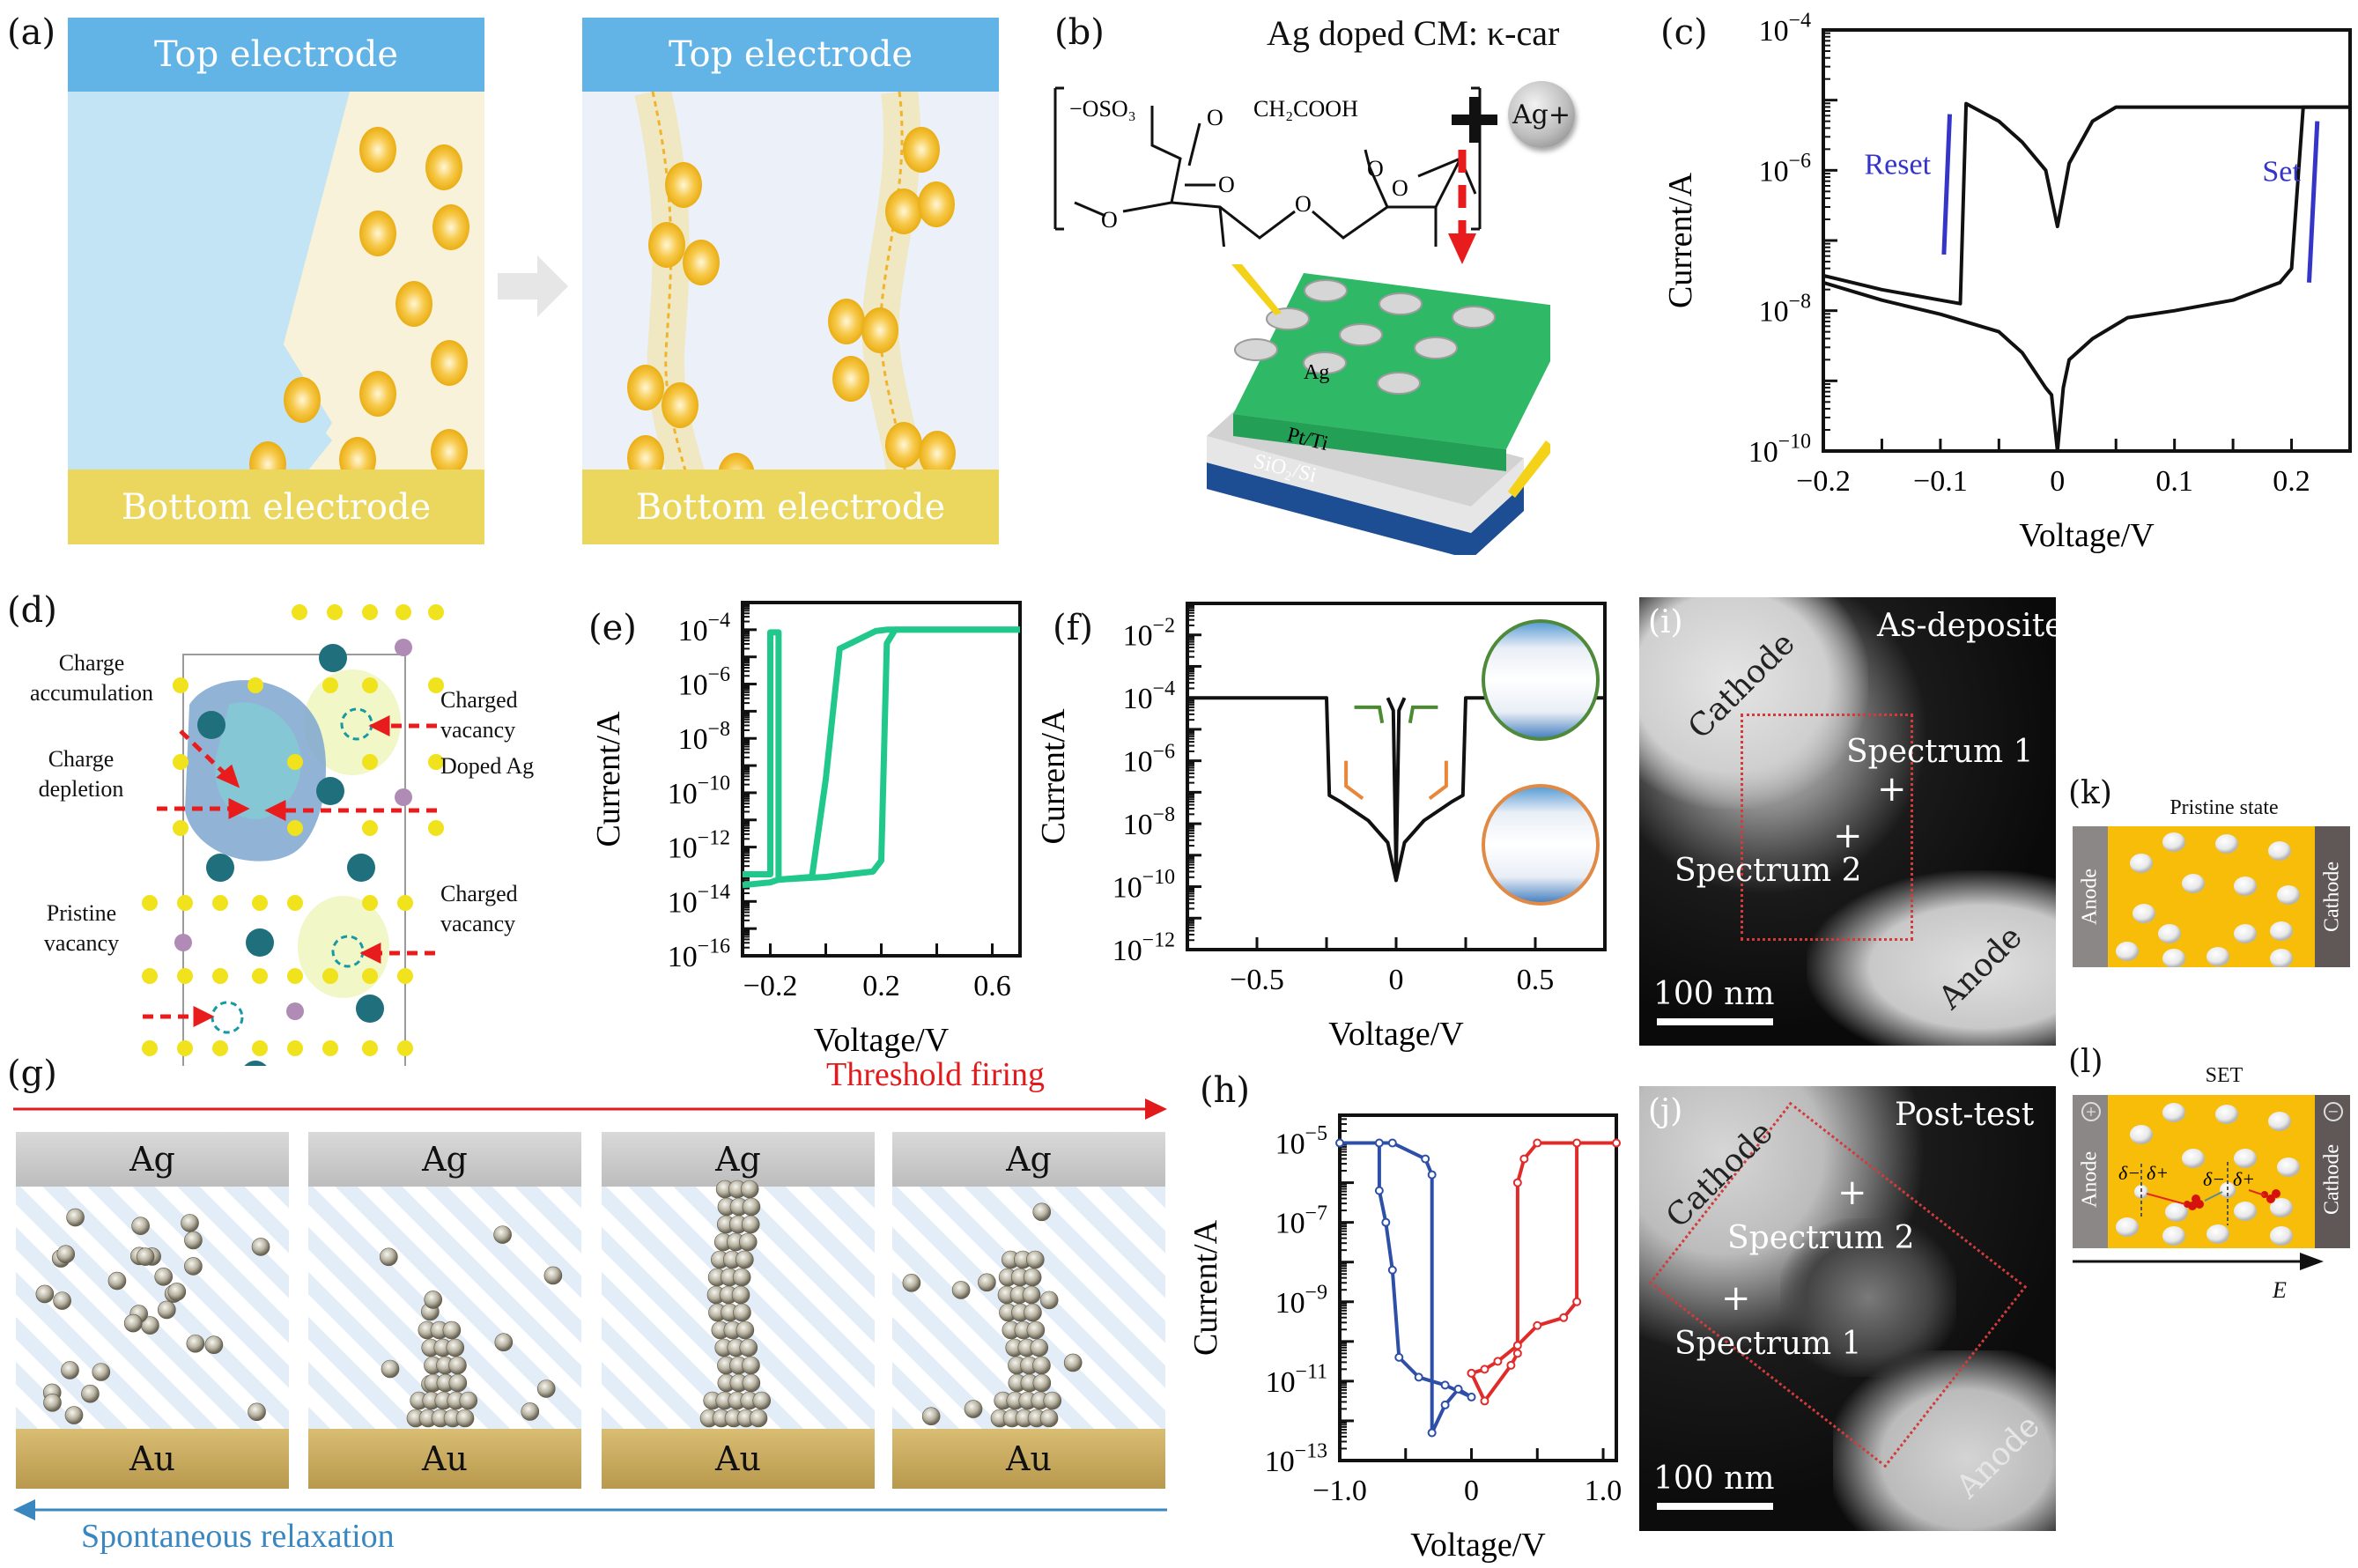 Image resolution: width=2358 pixels, height=1568 pixels. I want to click on top-electrode: Top electrode, so click(790, 55).